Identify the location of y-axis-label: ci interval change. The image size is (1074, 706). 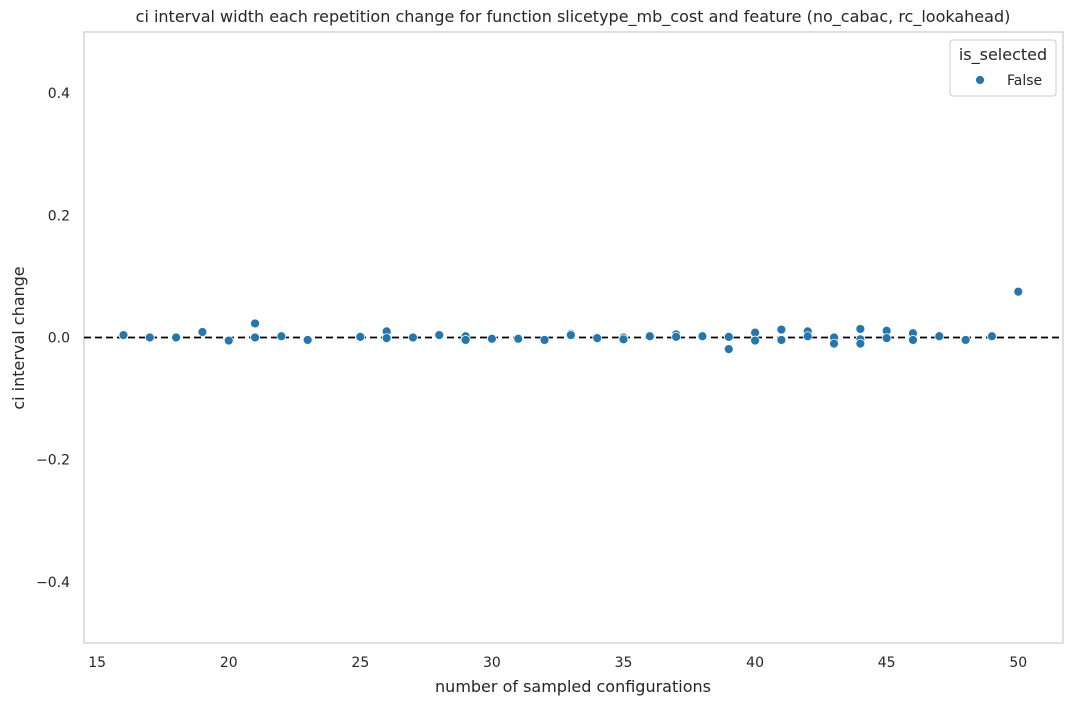
(18, 337).